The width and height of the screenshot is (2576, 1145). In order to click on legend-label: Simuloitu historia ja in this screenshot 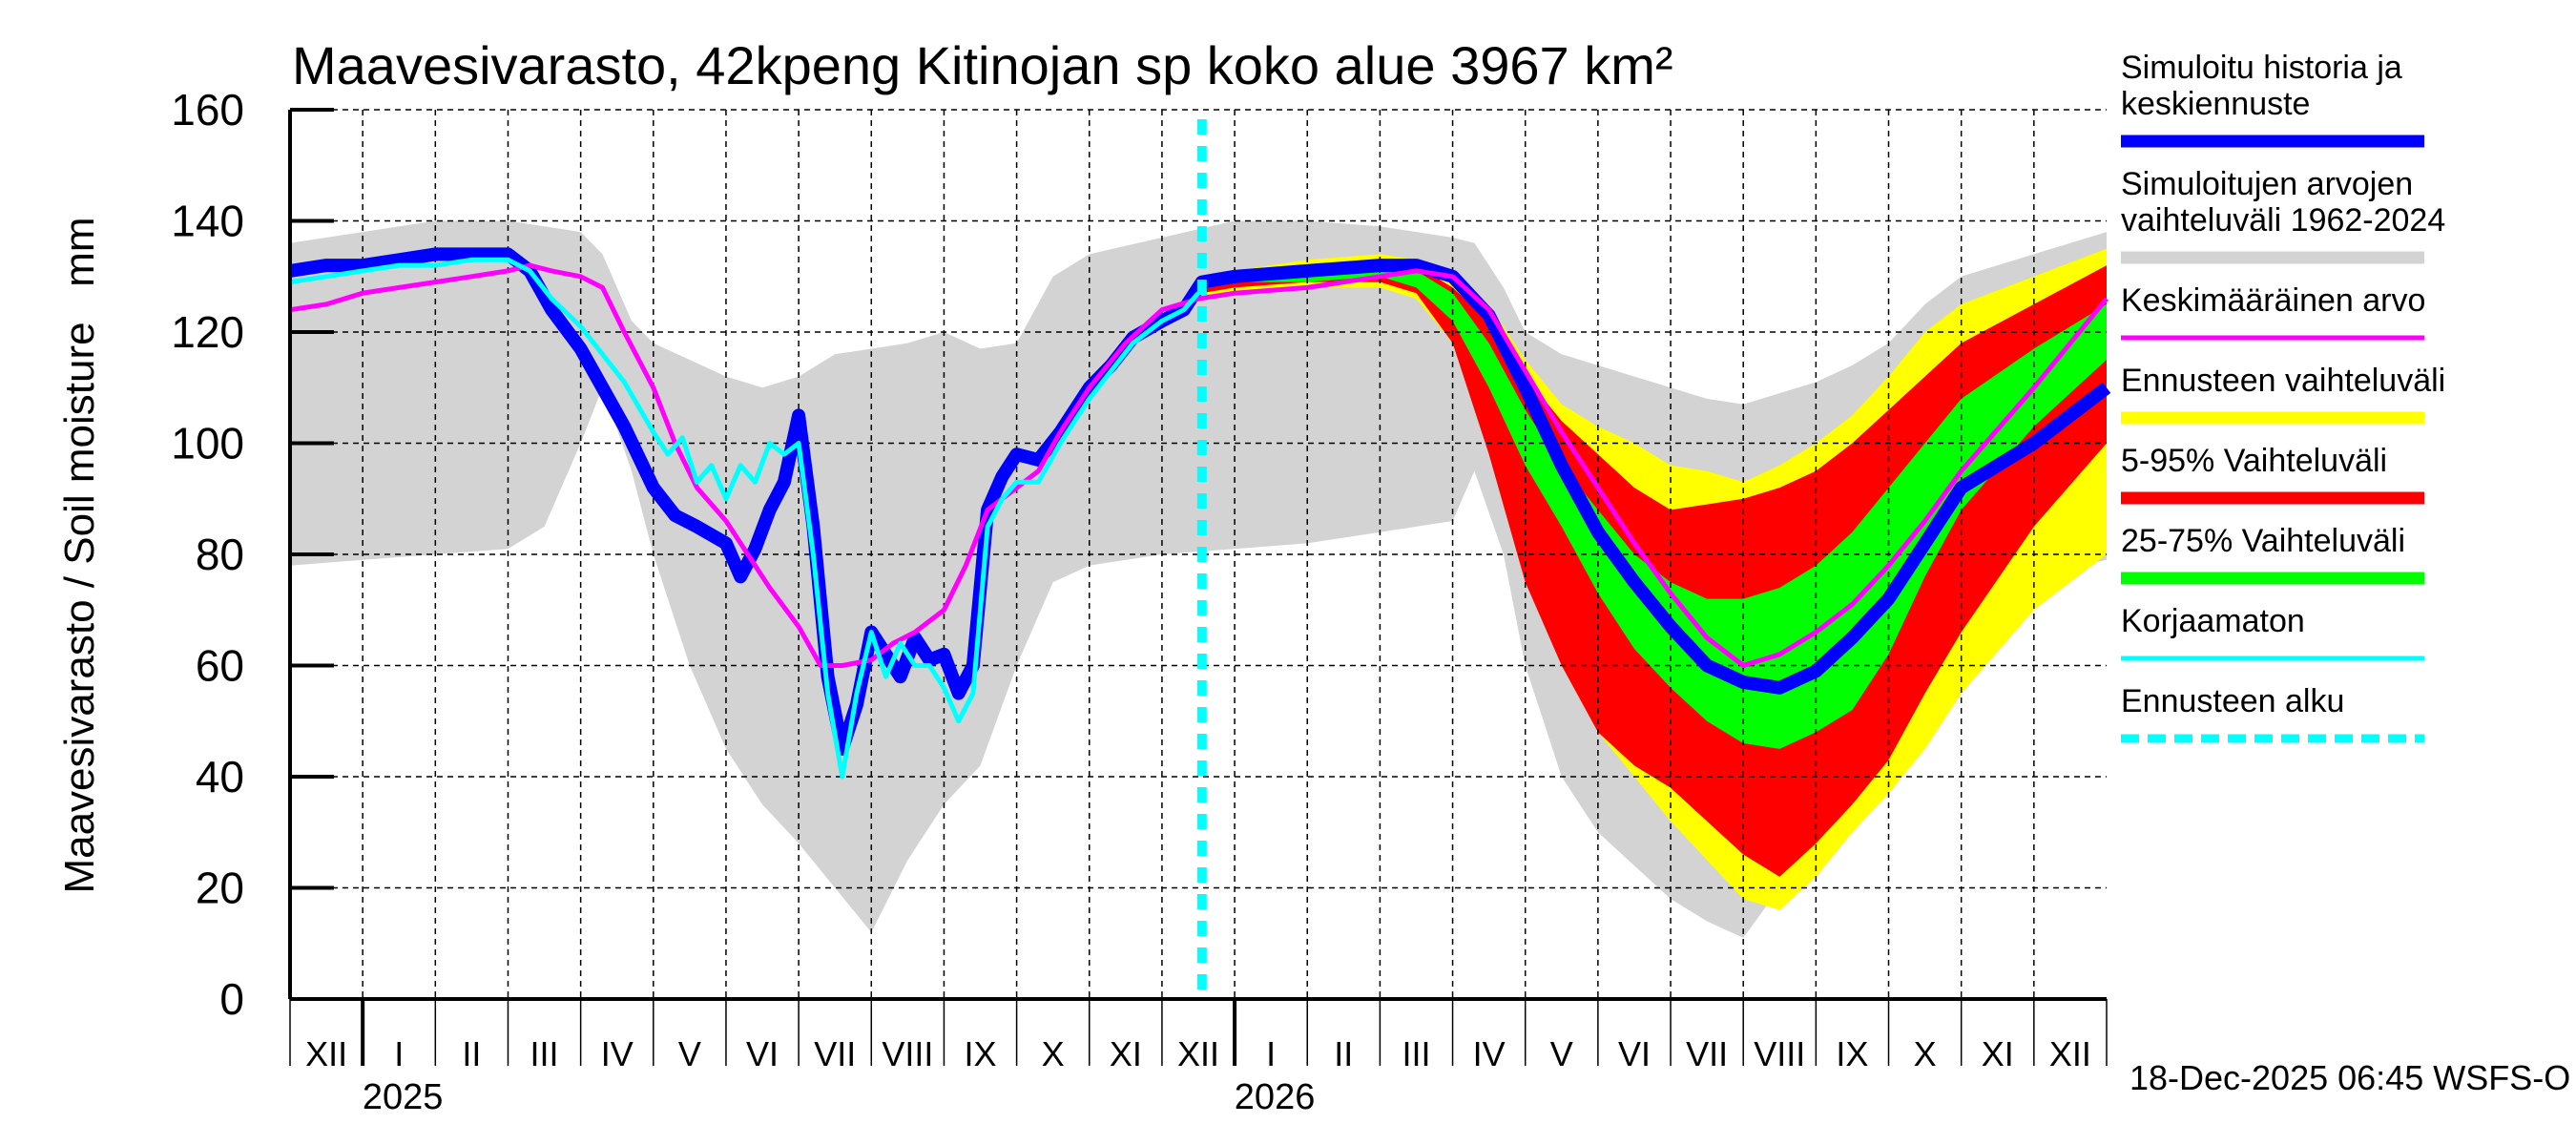, I will do `click(2261, 68)`.